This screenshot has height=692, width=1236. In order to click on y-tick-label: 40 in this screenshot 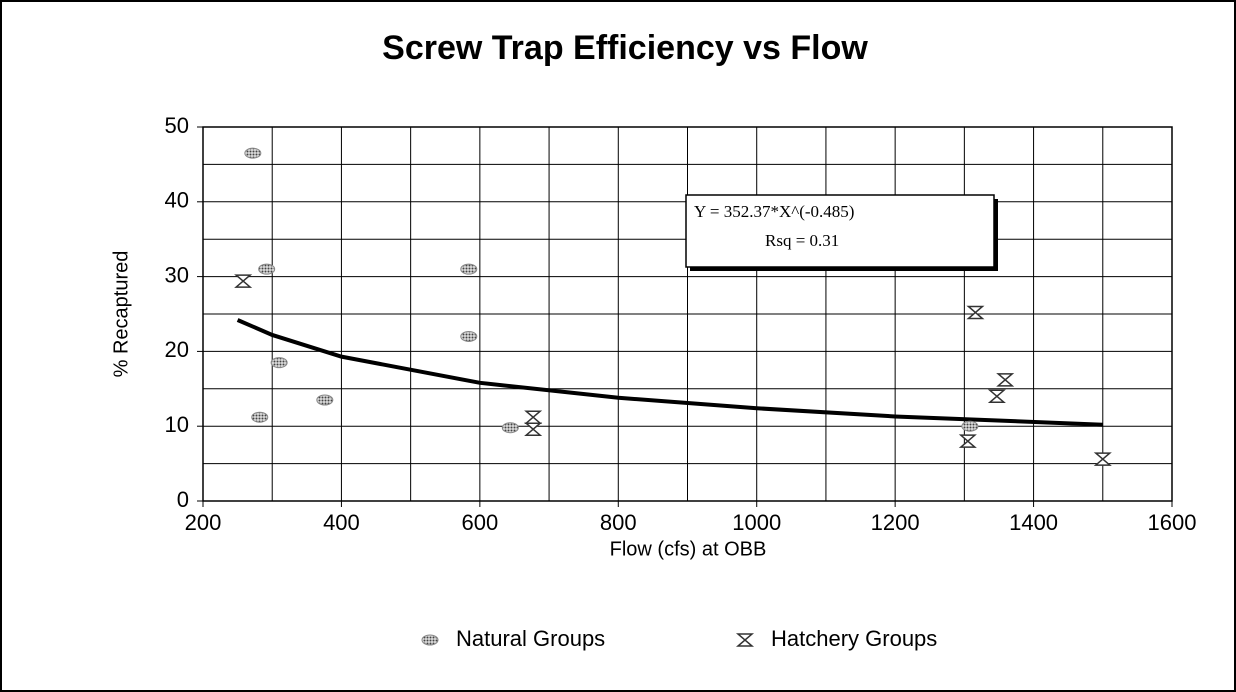, I will do `click(177, 200)`.